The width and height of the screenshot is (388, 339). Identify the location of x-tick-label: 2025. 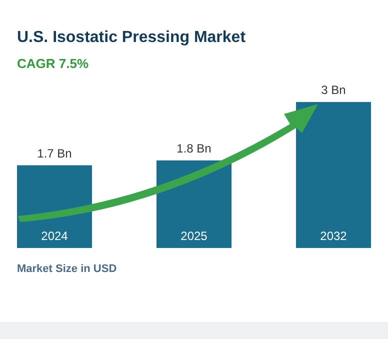
(194, 236).